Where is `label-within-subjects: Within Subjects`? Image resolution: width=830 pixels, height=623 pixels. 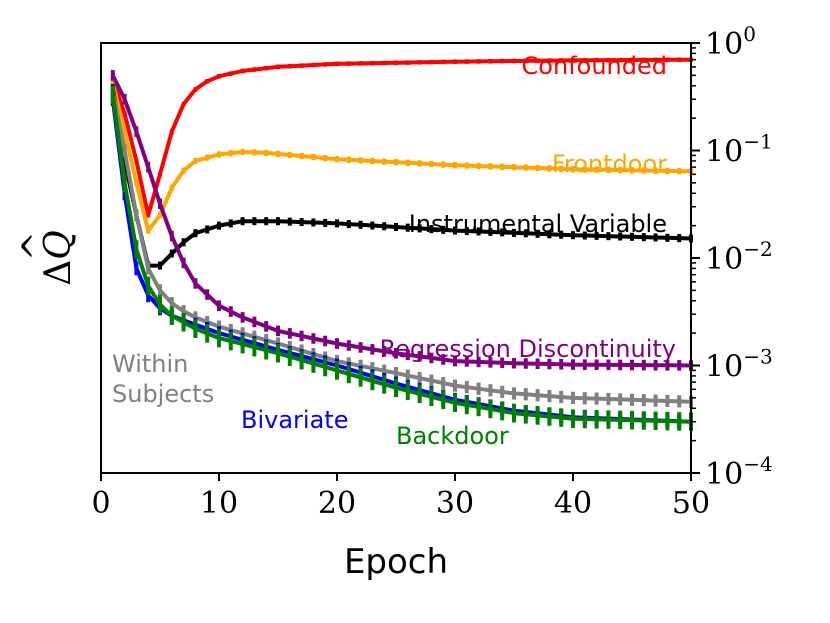 label-within-subjects: Within Subjects is located at coordinates (163, 379).